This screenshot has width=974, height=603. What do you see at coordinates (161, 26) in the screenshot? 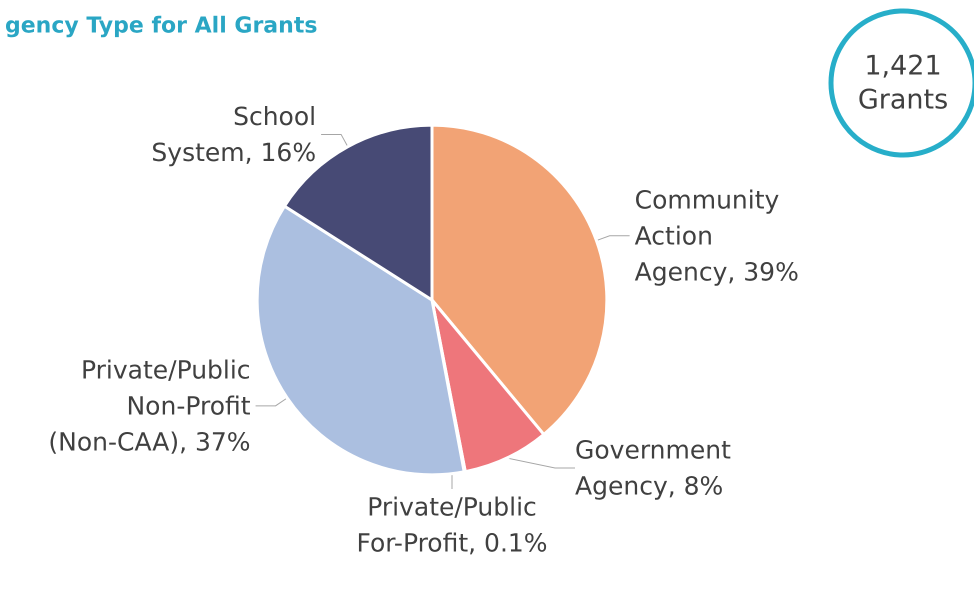
I see `chart-title: gency Type for All Grants` at bounding box center [161, 26].